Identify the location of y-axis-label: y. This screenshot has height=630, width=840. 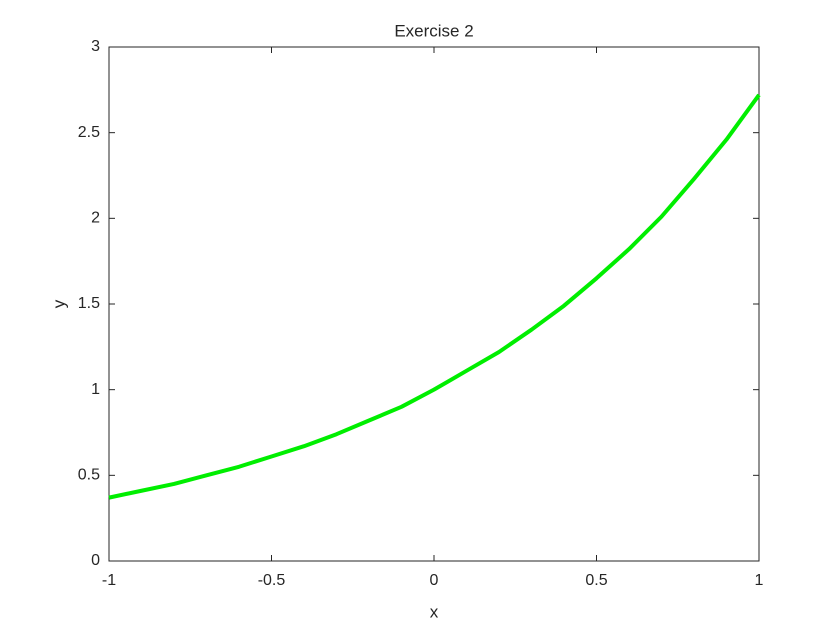
(58, 303).